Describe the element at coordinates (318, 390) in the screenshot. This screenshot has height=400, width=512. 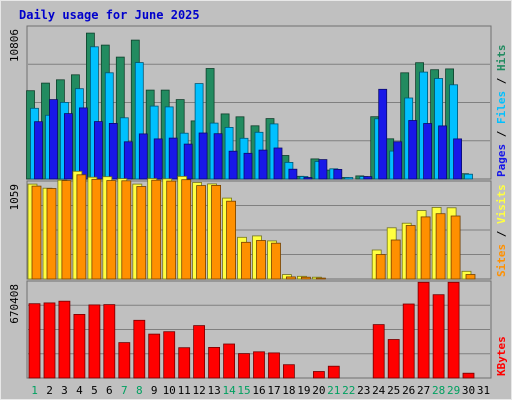
I see `x-tick-label-day-20: 20` at that location.